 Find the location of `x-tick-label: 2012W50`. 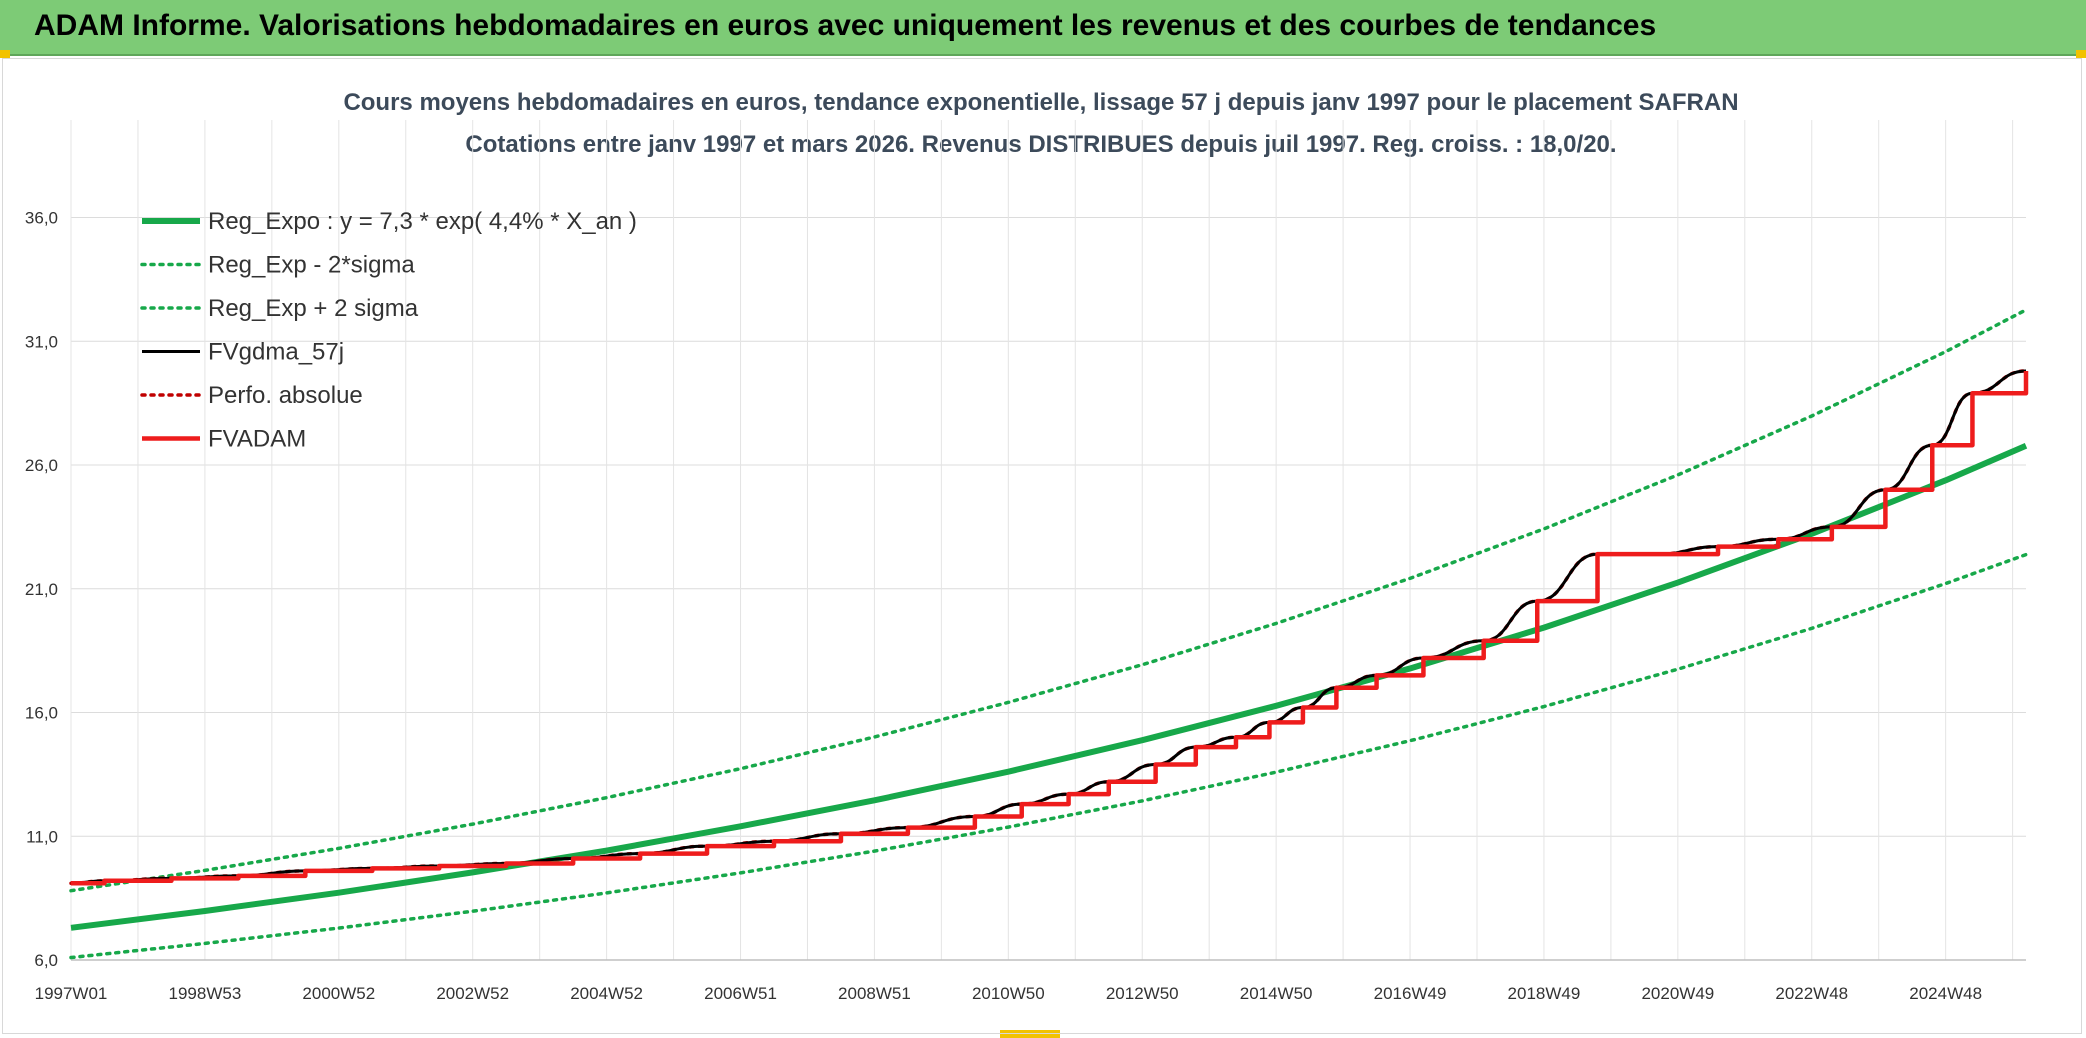

x-tick-label: 2012W50 is located at coordinates (1142, 993).